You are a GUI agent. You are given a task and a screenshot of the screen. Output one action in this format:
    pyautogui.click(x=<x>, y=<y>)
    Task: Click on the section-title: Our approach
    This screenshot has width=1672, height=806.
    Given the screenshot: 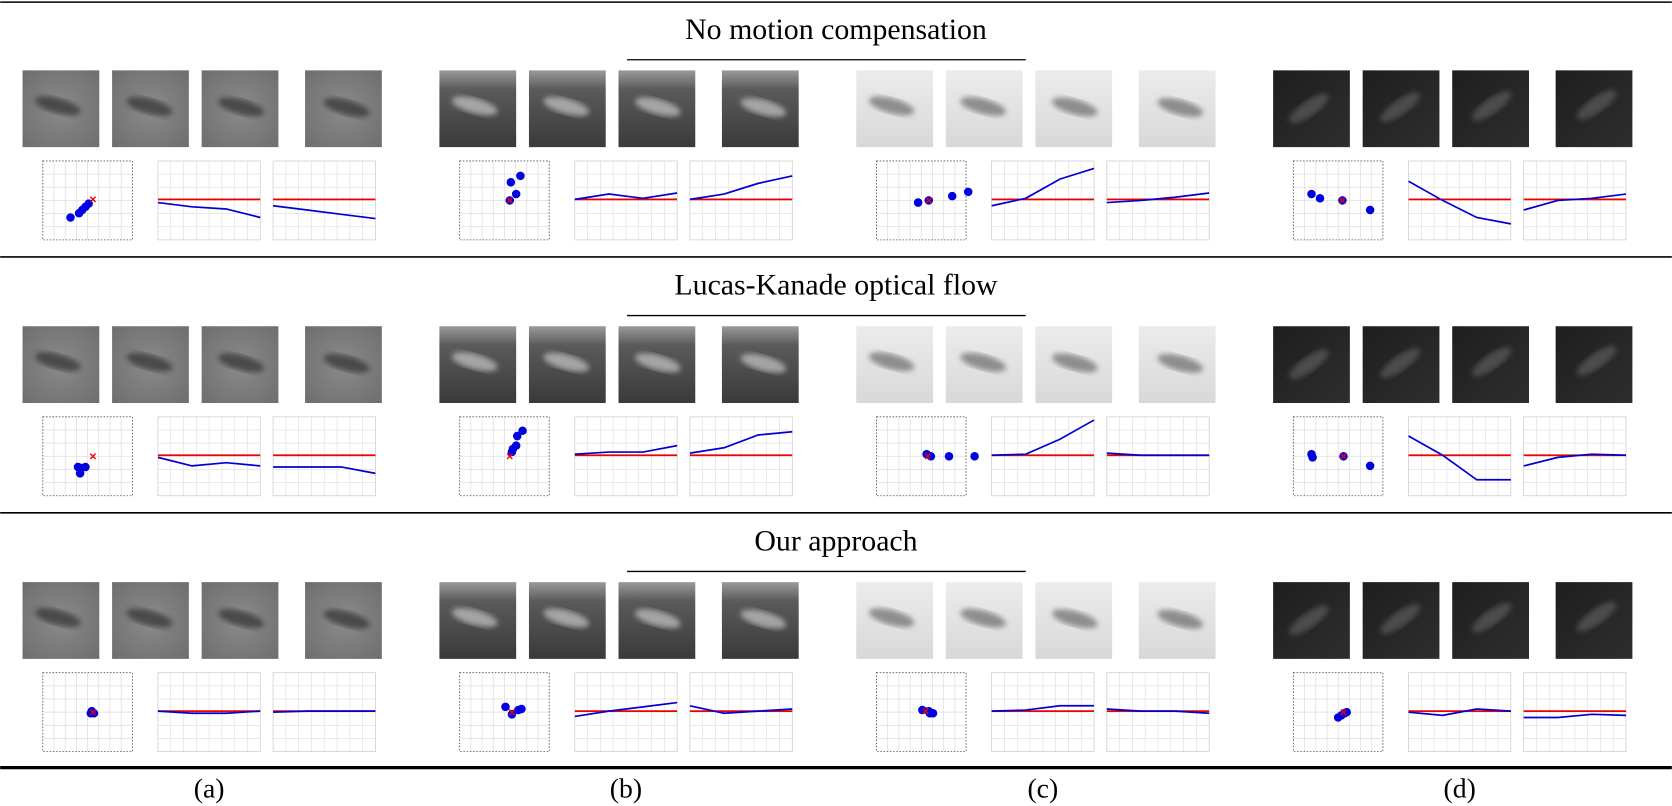 What is the action you would take?
    pyautogui.click(x=835, y=541)
    